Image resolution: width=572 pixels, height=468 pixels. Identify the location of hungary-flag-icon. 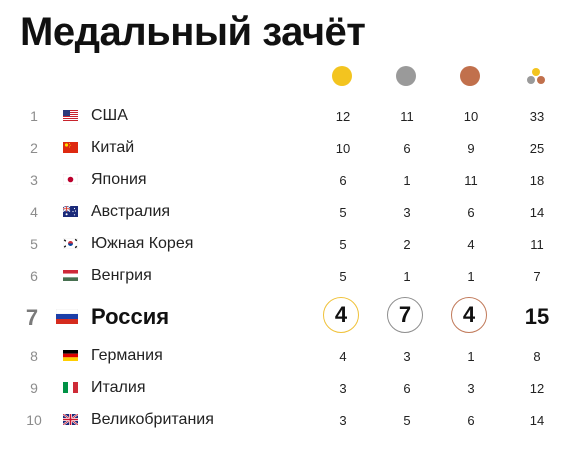
(70, 275).